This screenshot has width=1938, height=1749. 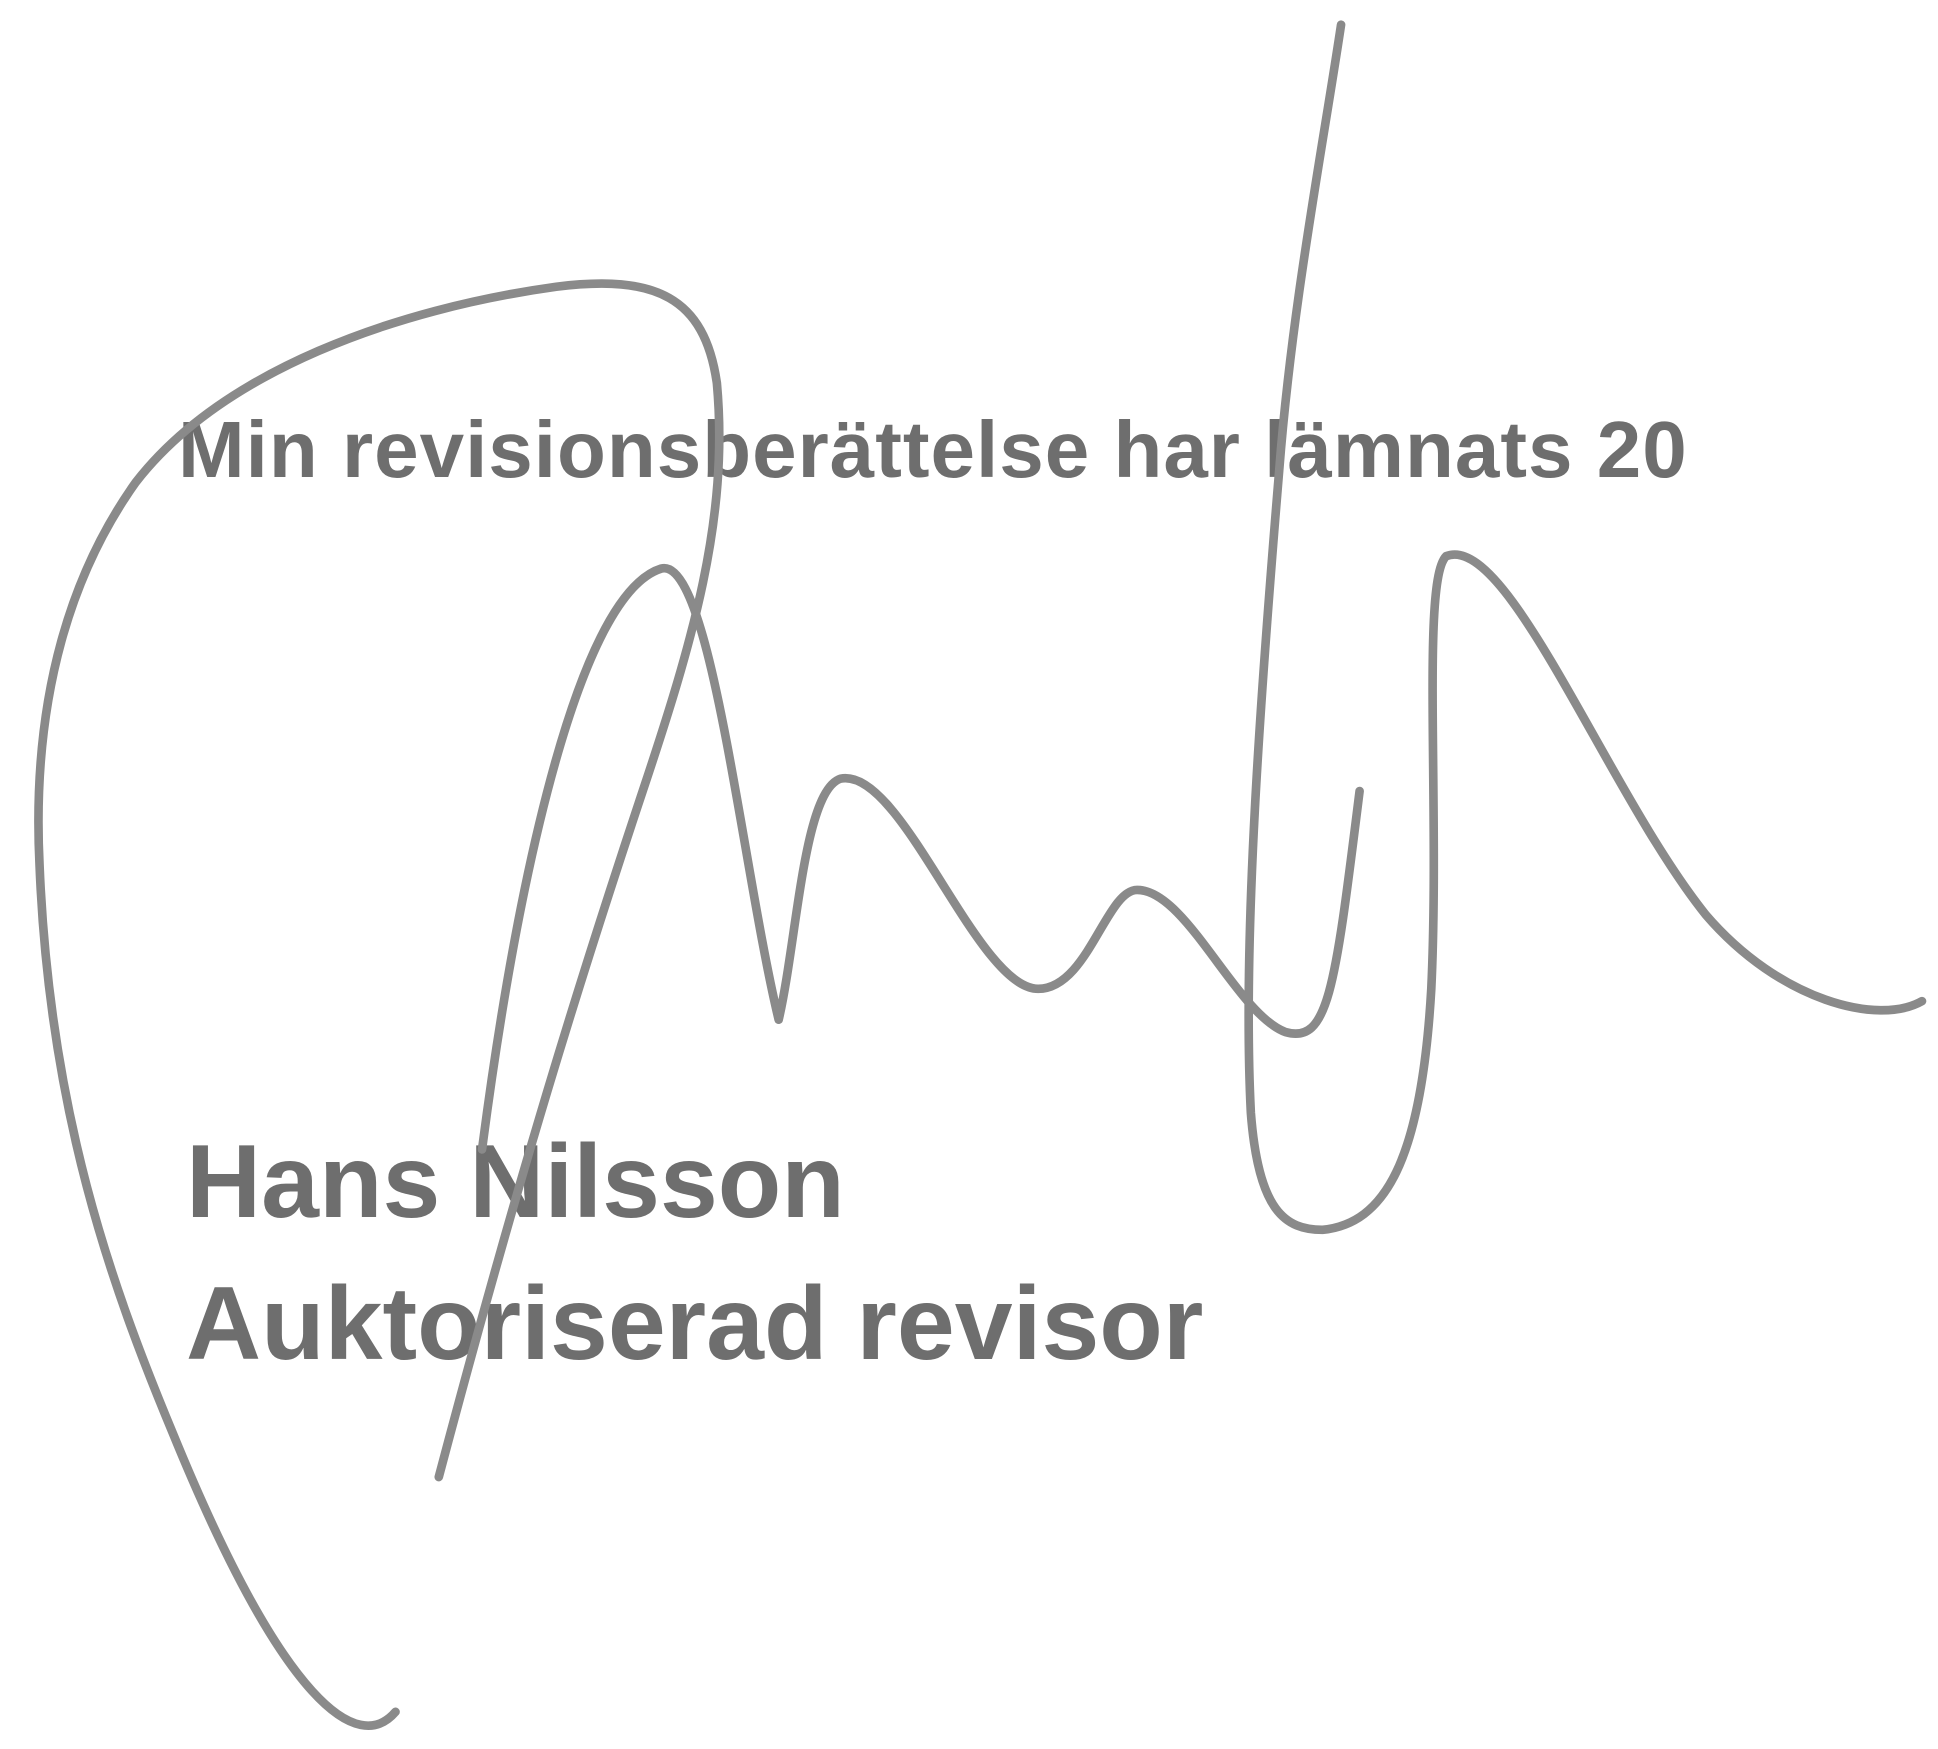 What do you see at coordinates (933, 449) in the screenshot?
I see `statement-text: Min revisionsberättelse har lämnats 20` at bounding box center [933, 449].